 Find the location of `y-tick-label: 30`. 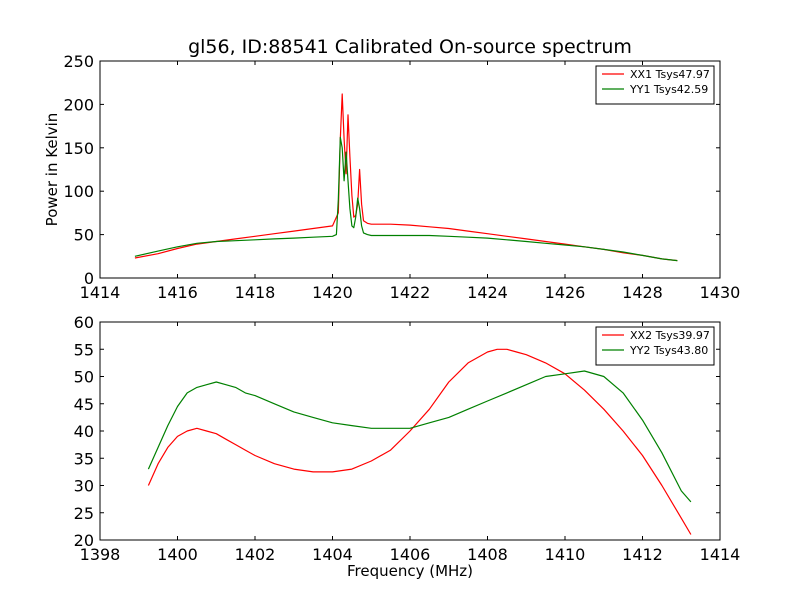

y-tick-label: 30 is located at coordinates (84, 486).